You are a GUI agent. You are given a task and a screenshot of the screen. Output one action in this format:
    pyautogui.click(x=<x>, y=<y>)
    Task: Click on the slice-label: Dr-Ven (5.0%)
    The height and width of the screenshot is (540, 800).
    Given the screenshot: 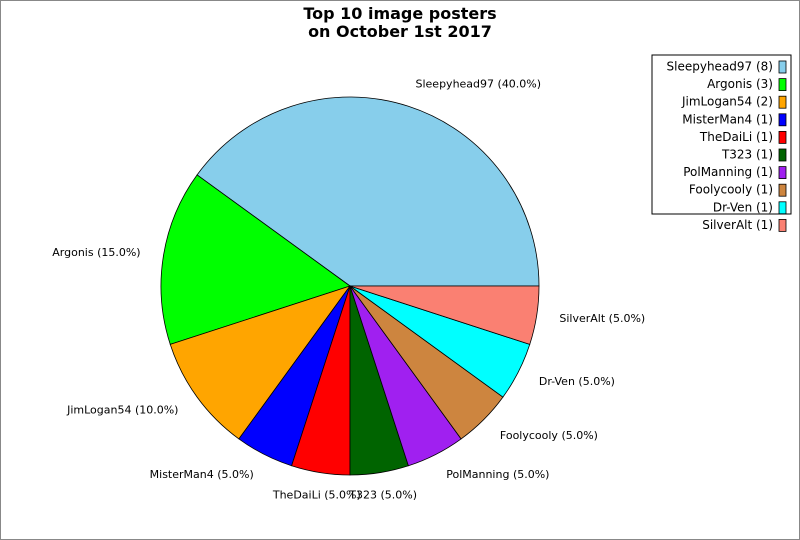 What is the action you would take?
    pyautogui.click(x=577, y=381)
    